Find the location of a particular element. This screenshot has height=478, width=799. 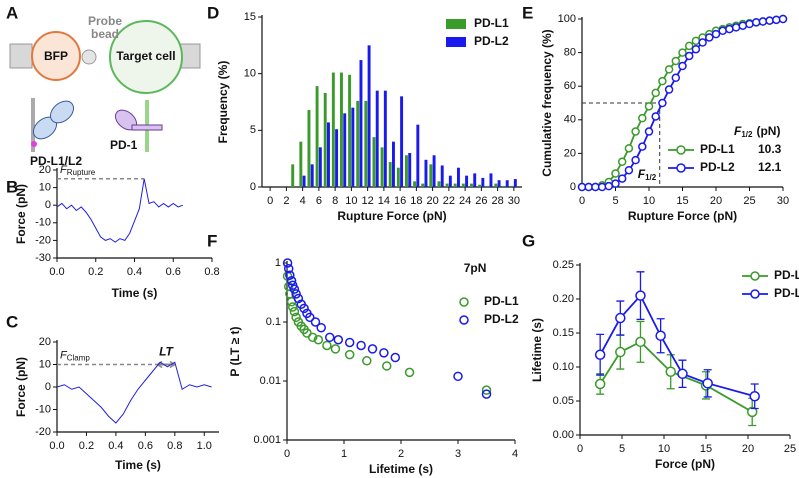

x-tick-label: 15 is located at coordinates (706, 449).